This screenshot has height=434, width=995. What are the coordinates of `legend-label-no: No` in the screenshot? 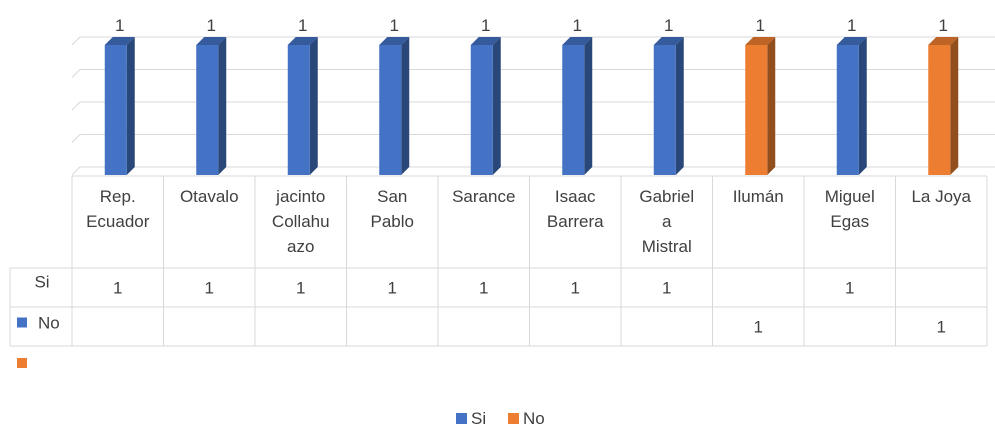 It's located at (534, 418).